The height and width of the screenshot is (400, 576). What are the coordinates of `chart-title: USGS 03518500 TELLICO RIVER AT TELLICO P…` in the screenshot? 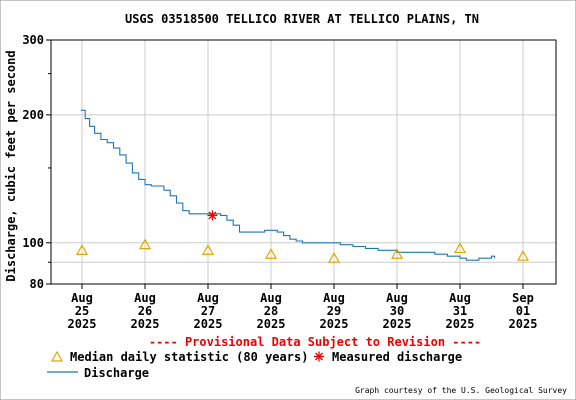 It's located at (302, 19).